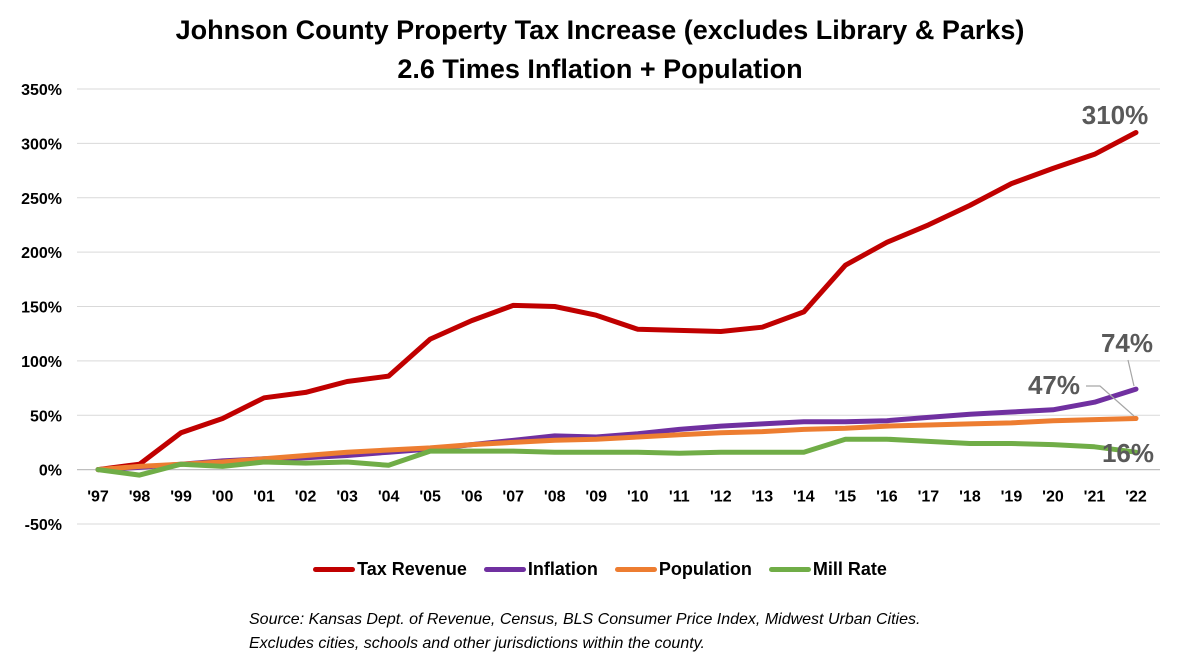 Image resolution: width=1200 pixels, height=666 pixels. I want to click on annotation-mill-rate-end: 16%, so click(1128, 453).